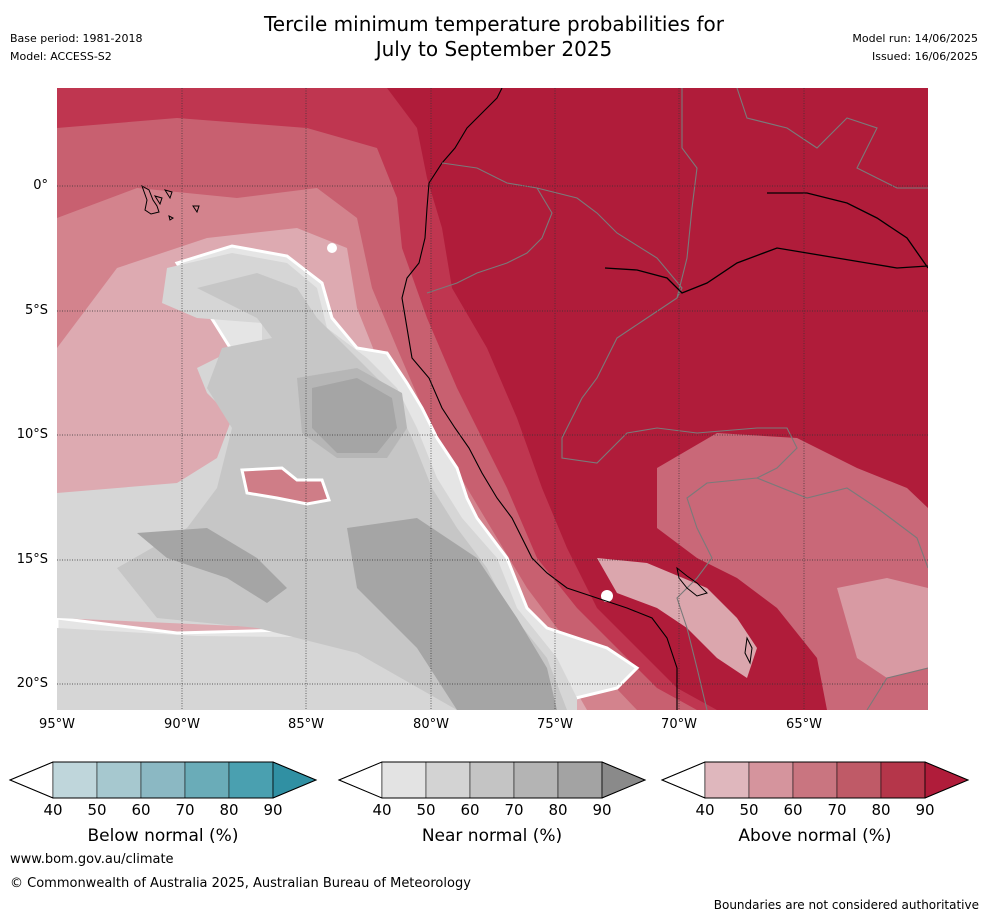  I want to click on lake-poopo, so click(748, 650).